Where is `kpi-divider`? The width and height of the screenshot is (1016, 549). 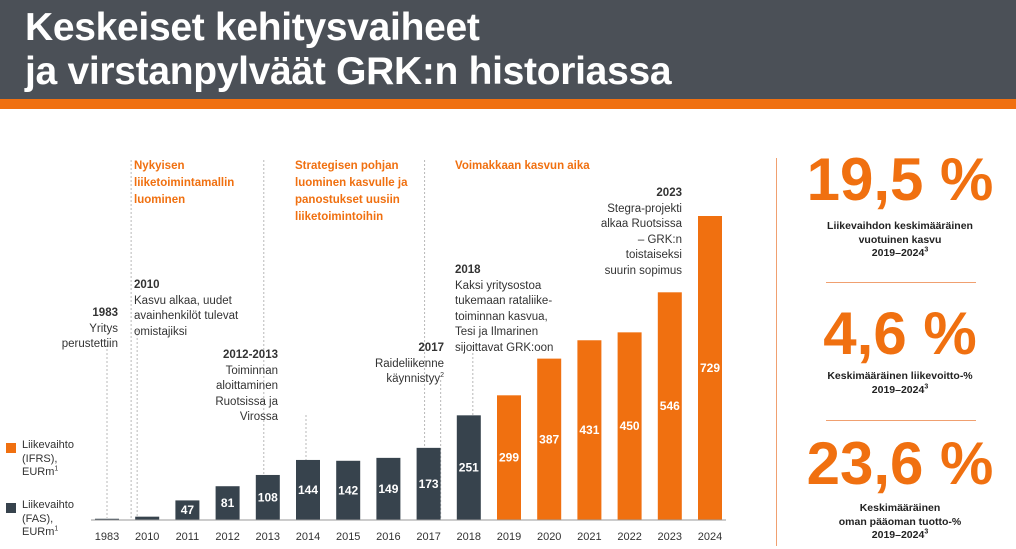 kpi-divider is located at coordinates (901, 282).